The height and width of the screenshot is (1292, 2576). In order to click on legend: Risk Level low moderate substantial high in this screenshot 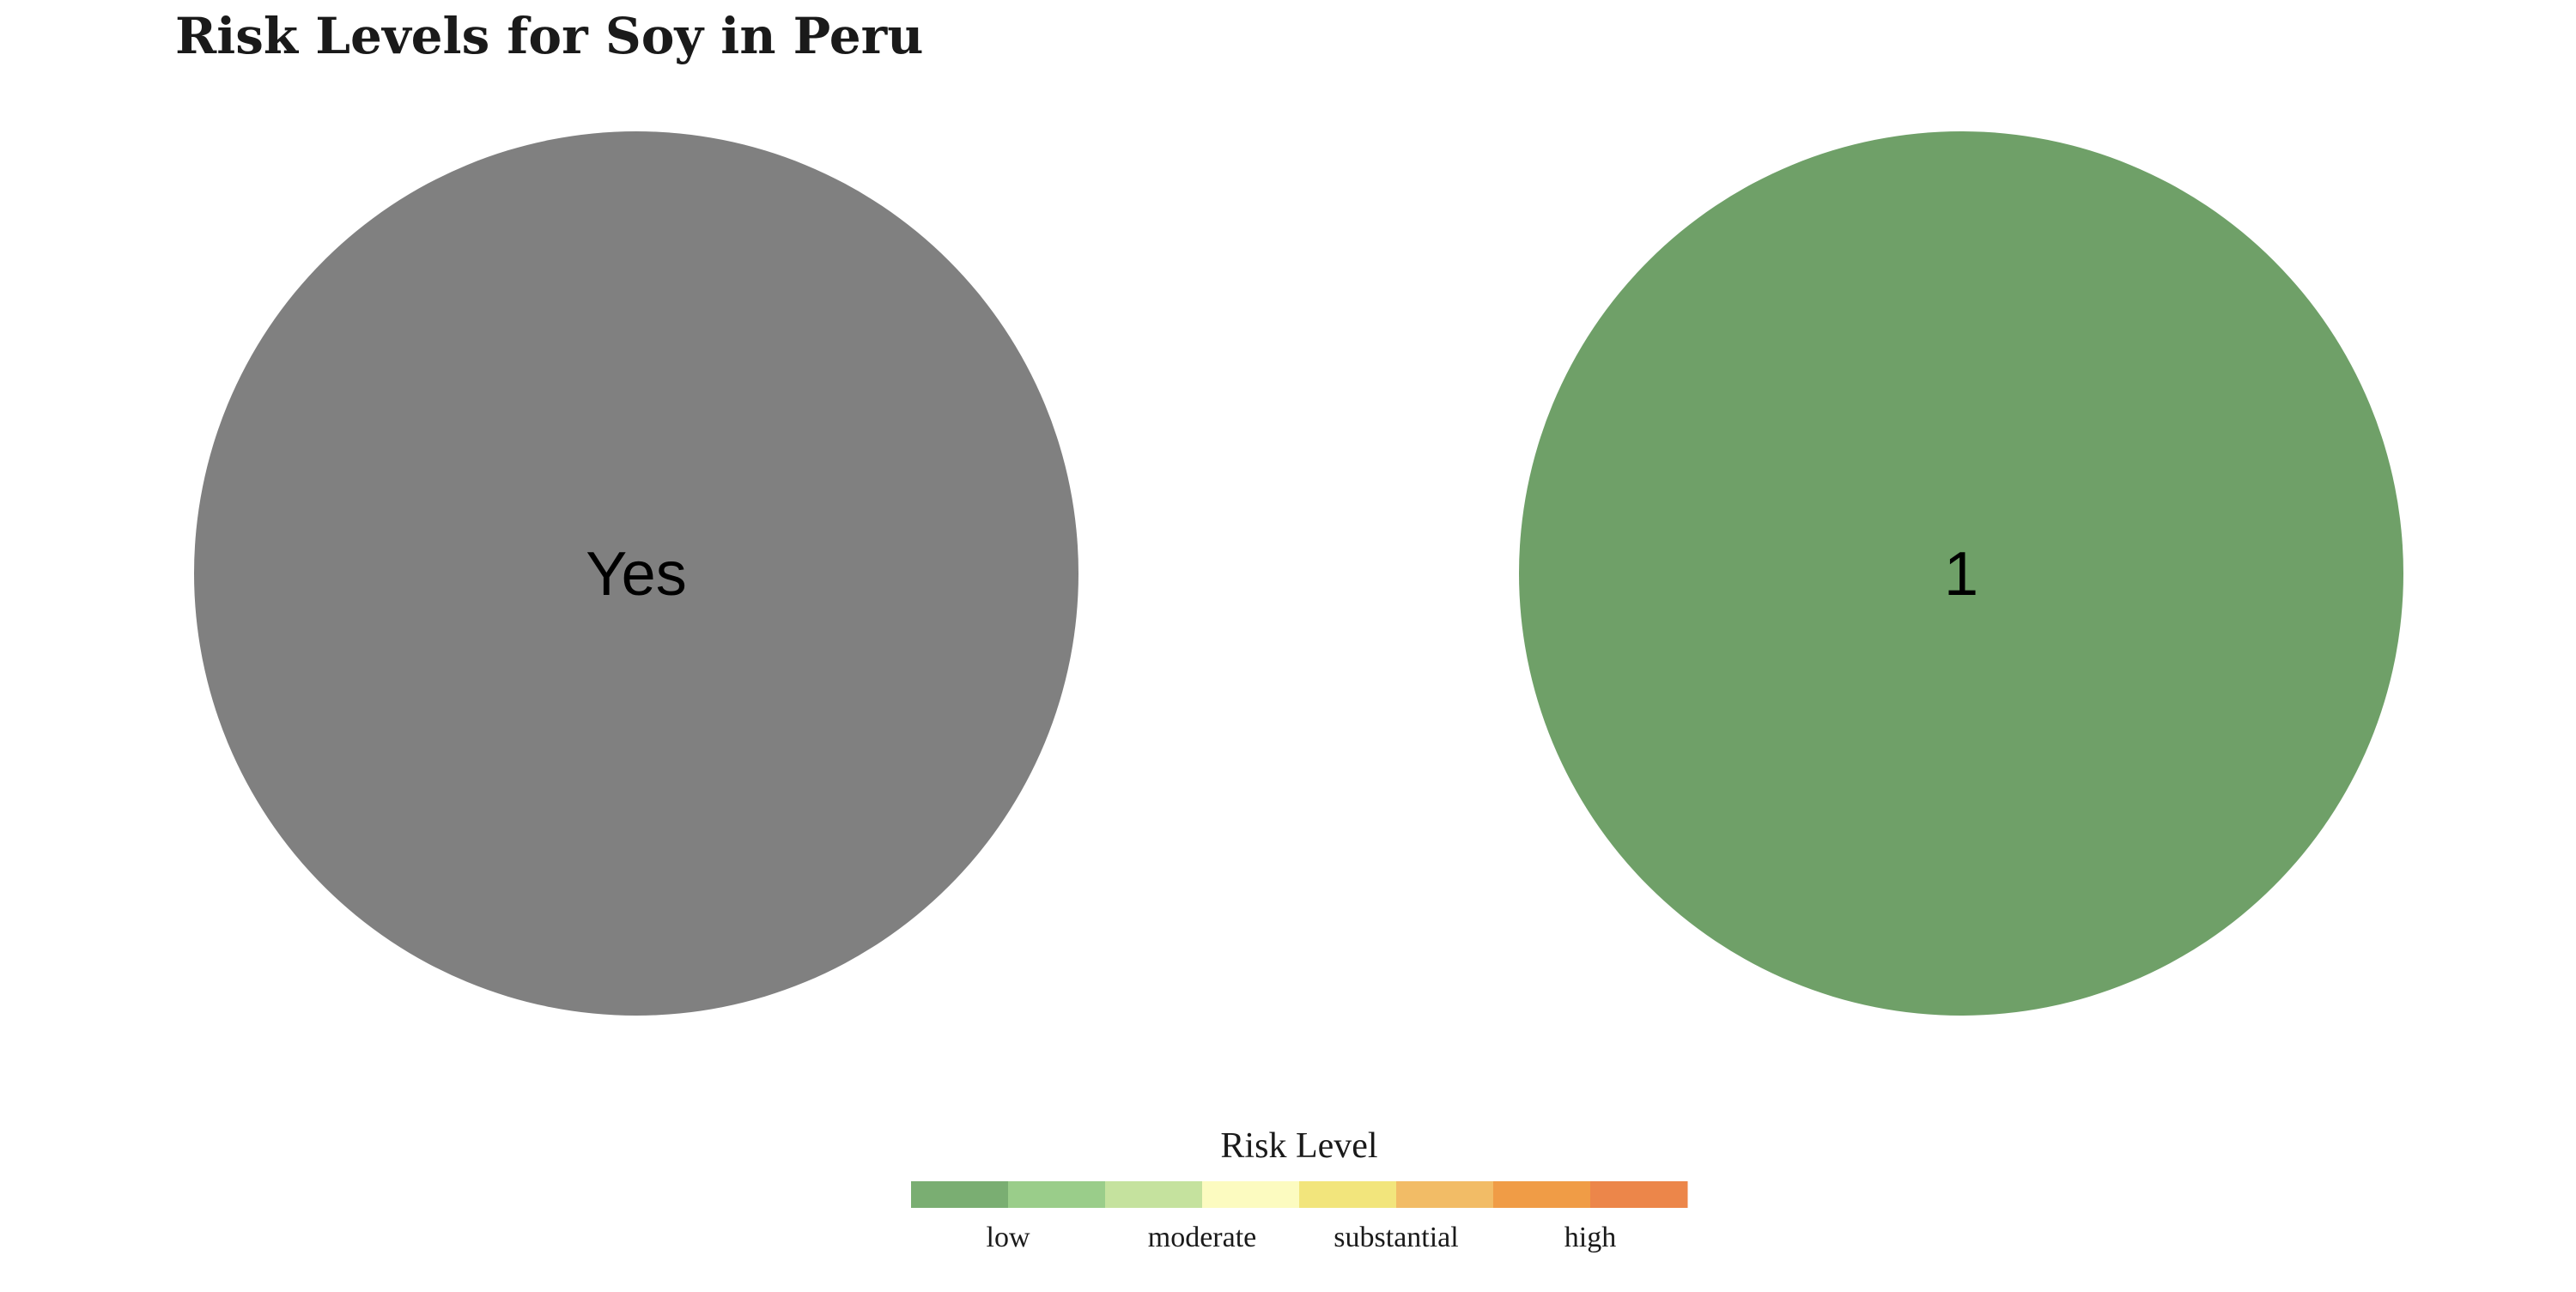, I will do `click(1299, 1189)`.